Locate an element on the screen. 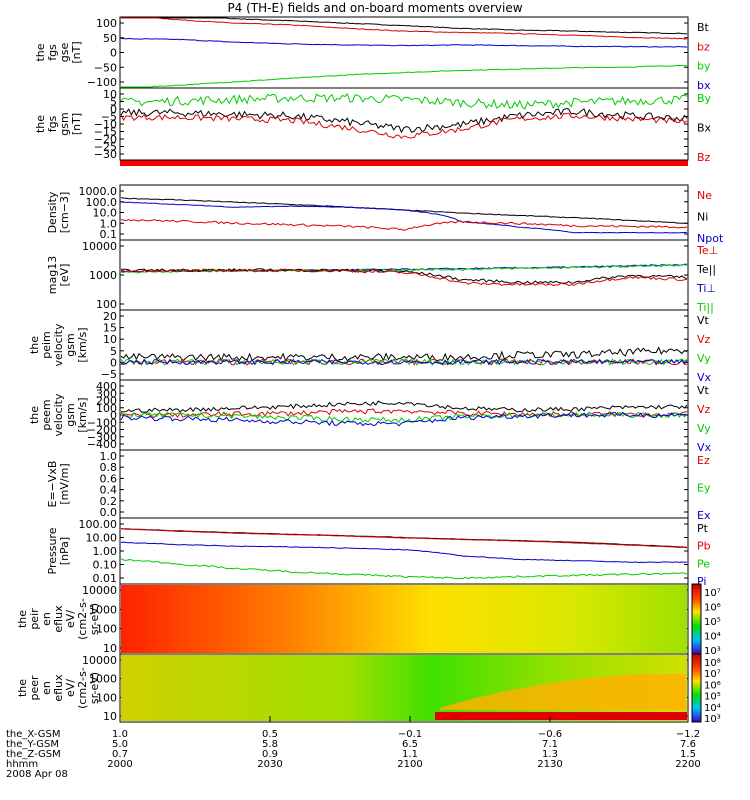 The width and height of the screenshot is (750, 800). y-tick-label: 100.00 is located at coordinates (98, 524).